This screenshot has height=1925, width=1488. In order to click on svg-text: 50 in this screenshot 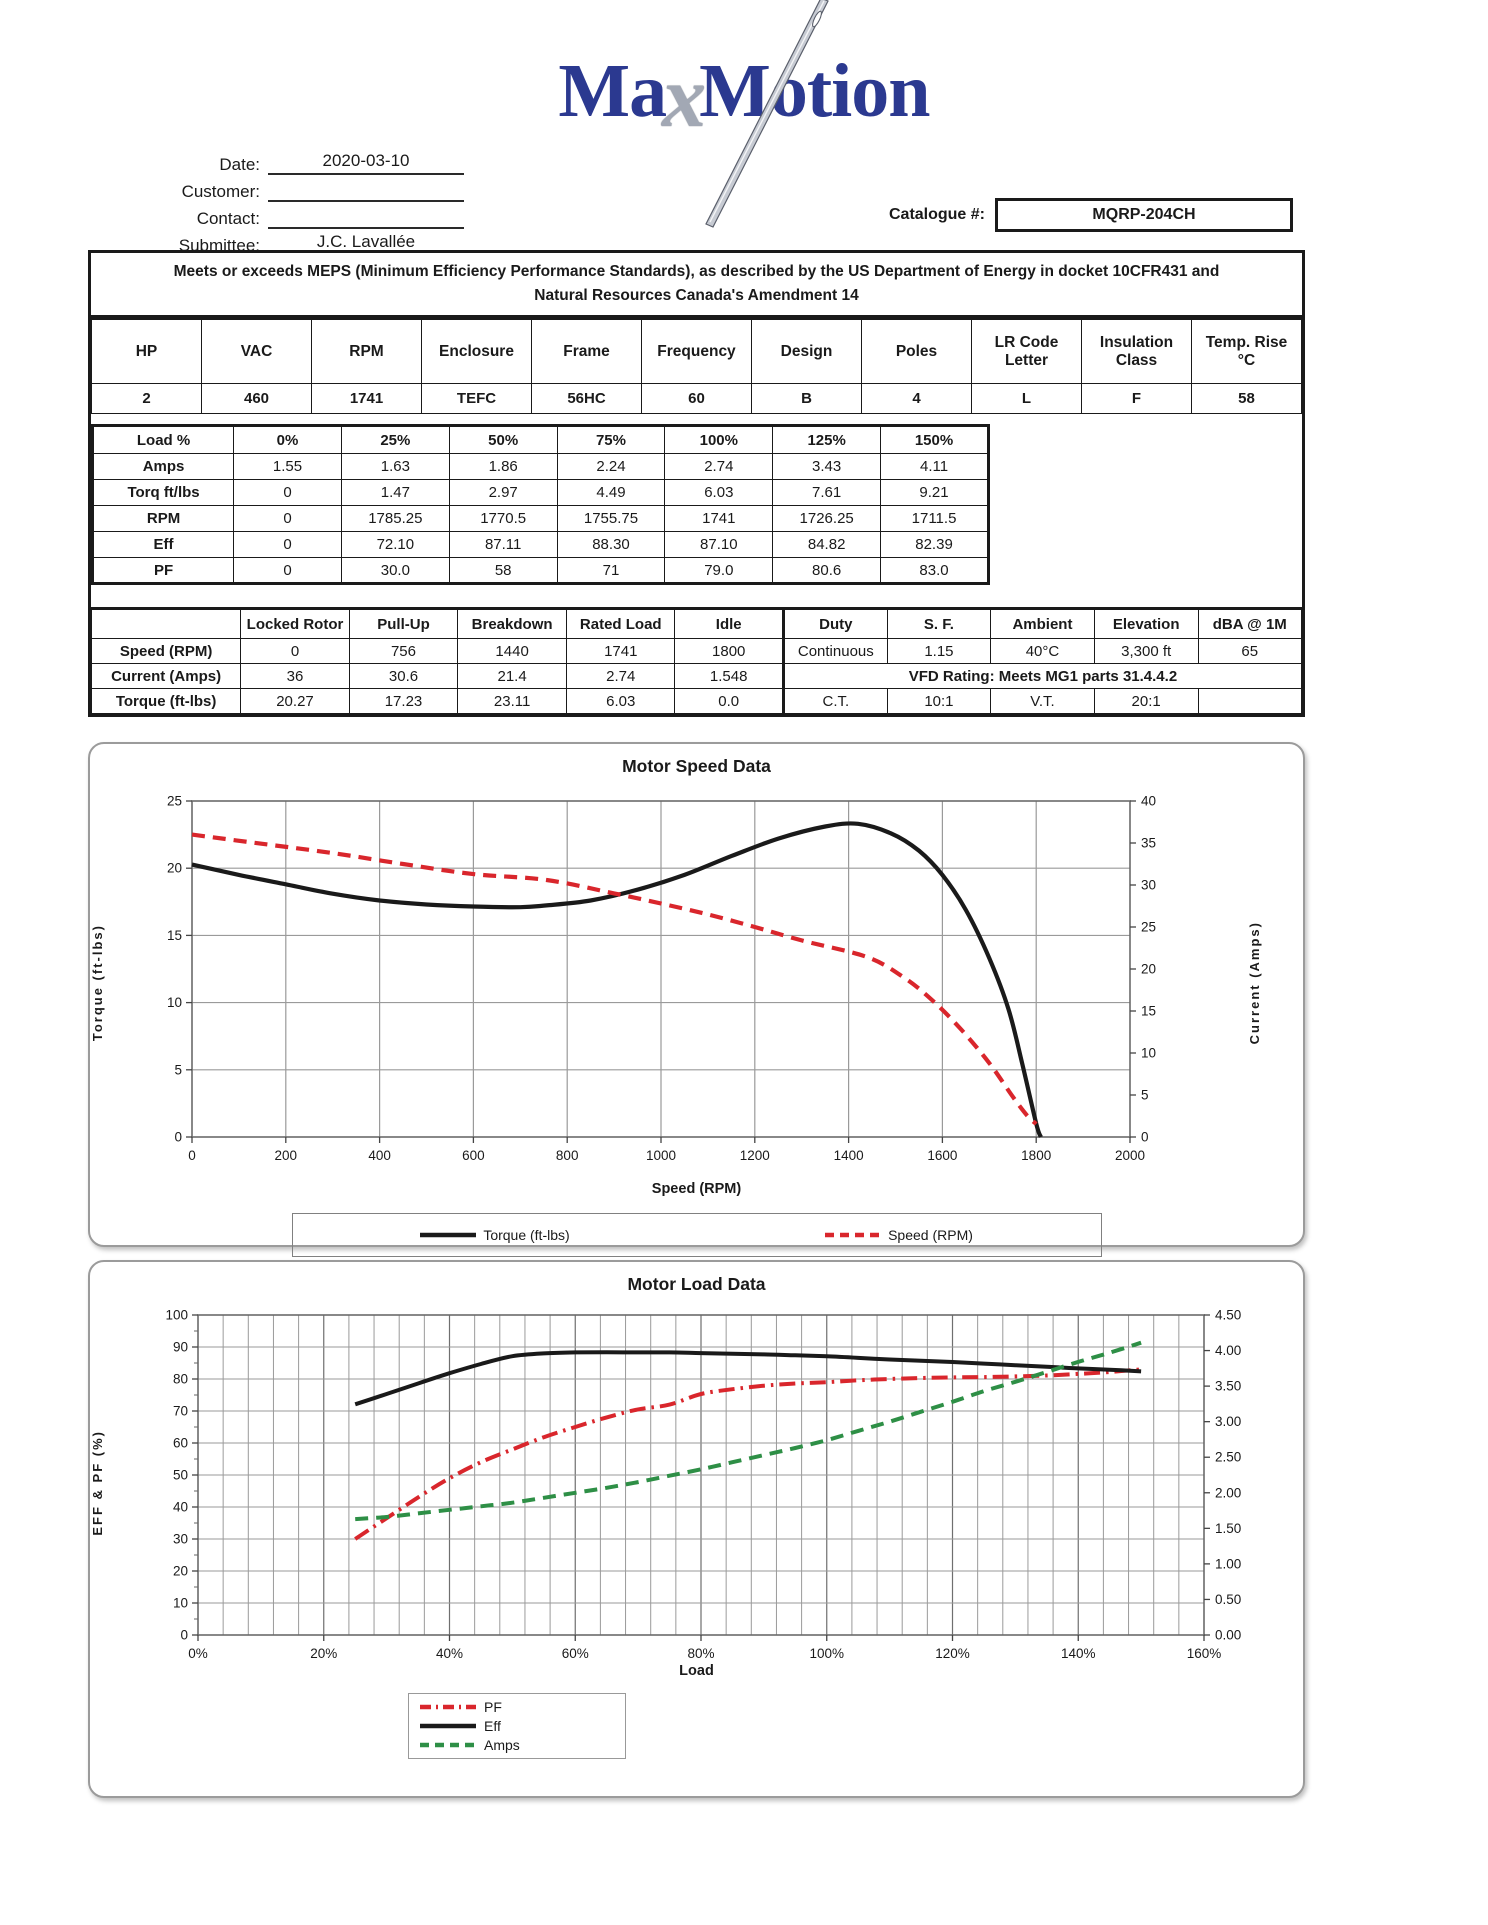, I will do `click(180, 1475)`.